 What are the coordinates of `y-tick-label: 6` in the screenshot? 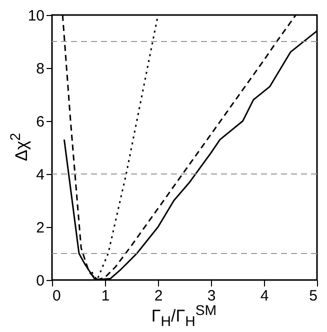 It's located at (40, 122).